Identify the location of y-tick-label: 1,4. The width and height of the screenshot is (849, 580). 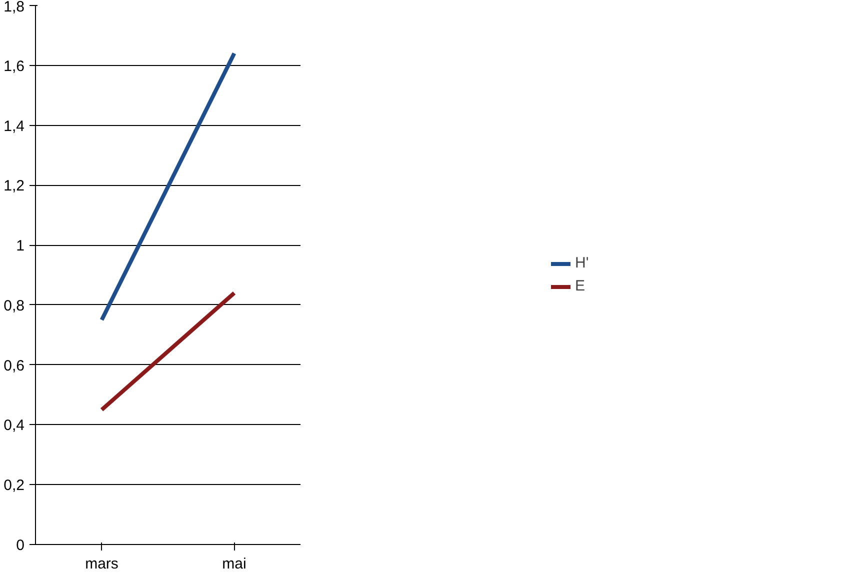
(14, 126).